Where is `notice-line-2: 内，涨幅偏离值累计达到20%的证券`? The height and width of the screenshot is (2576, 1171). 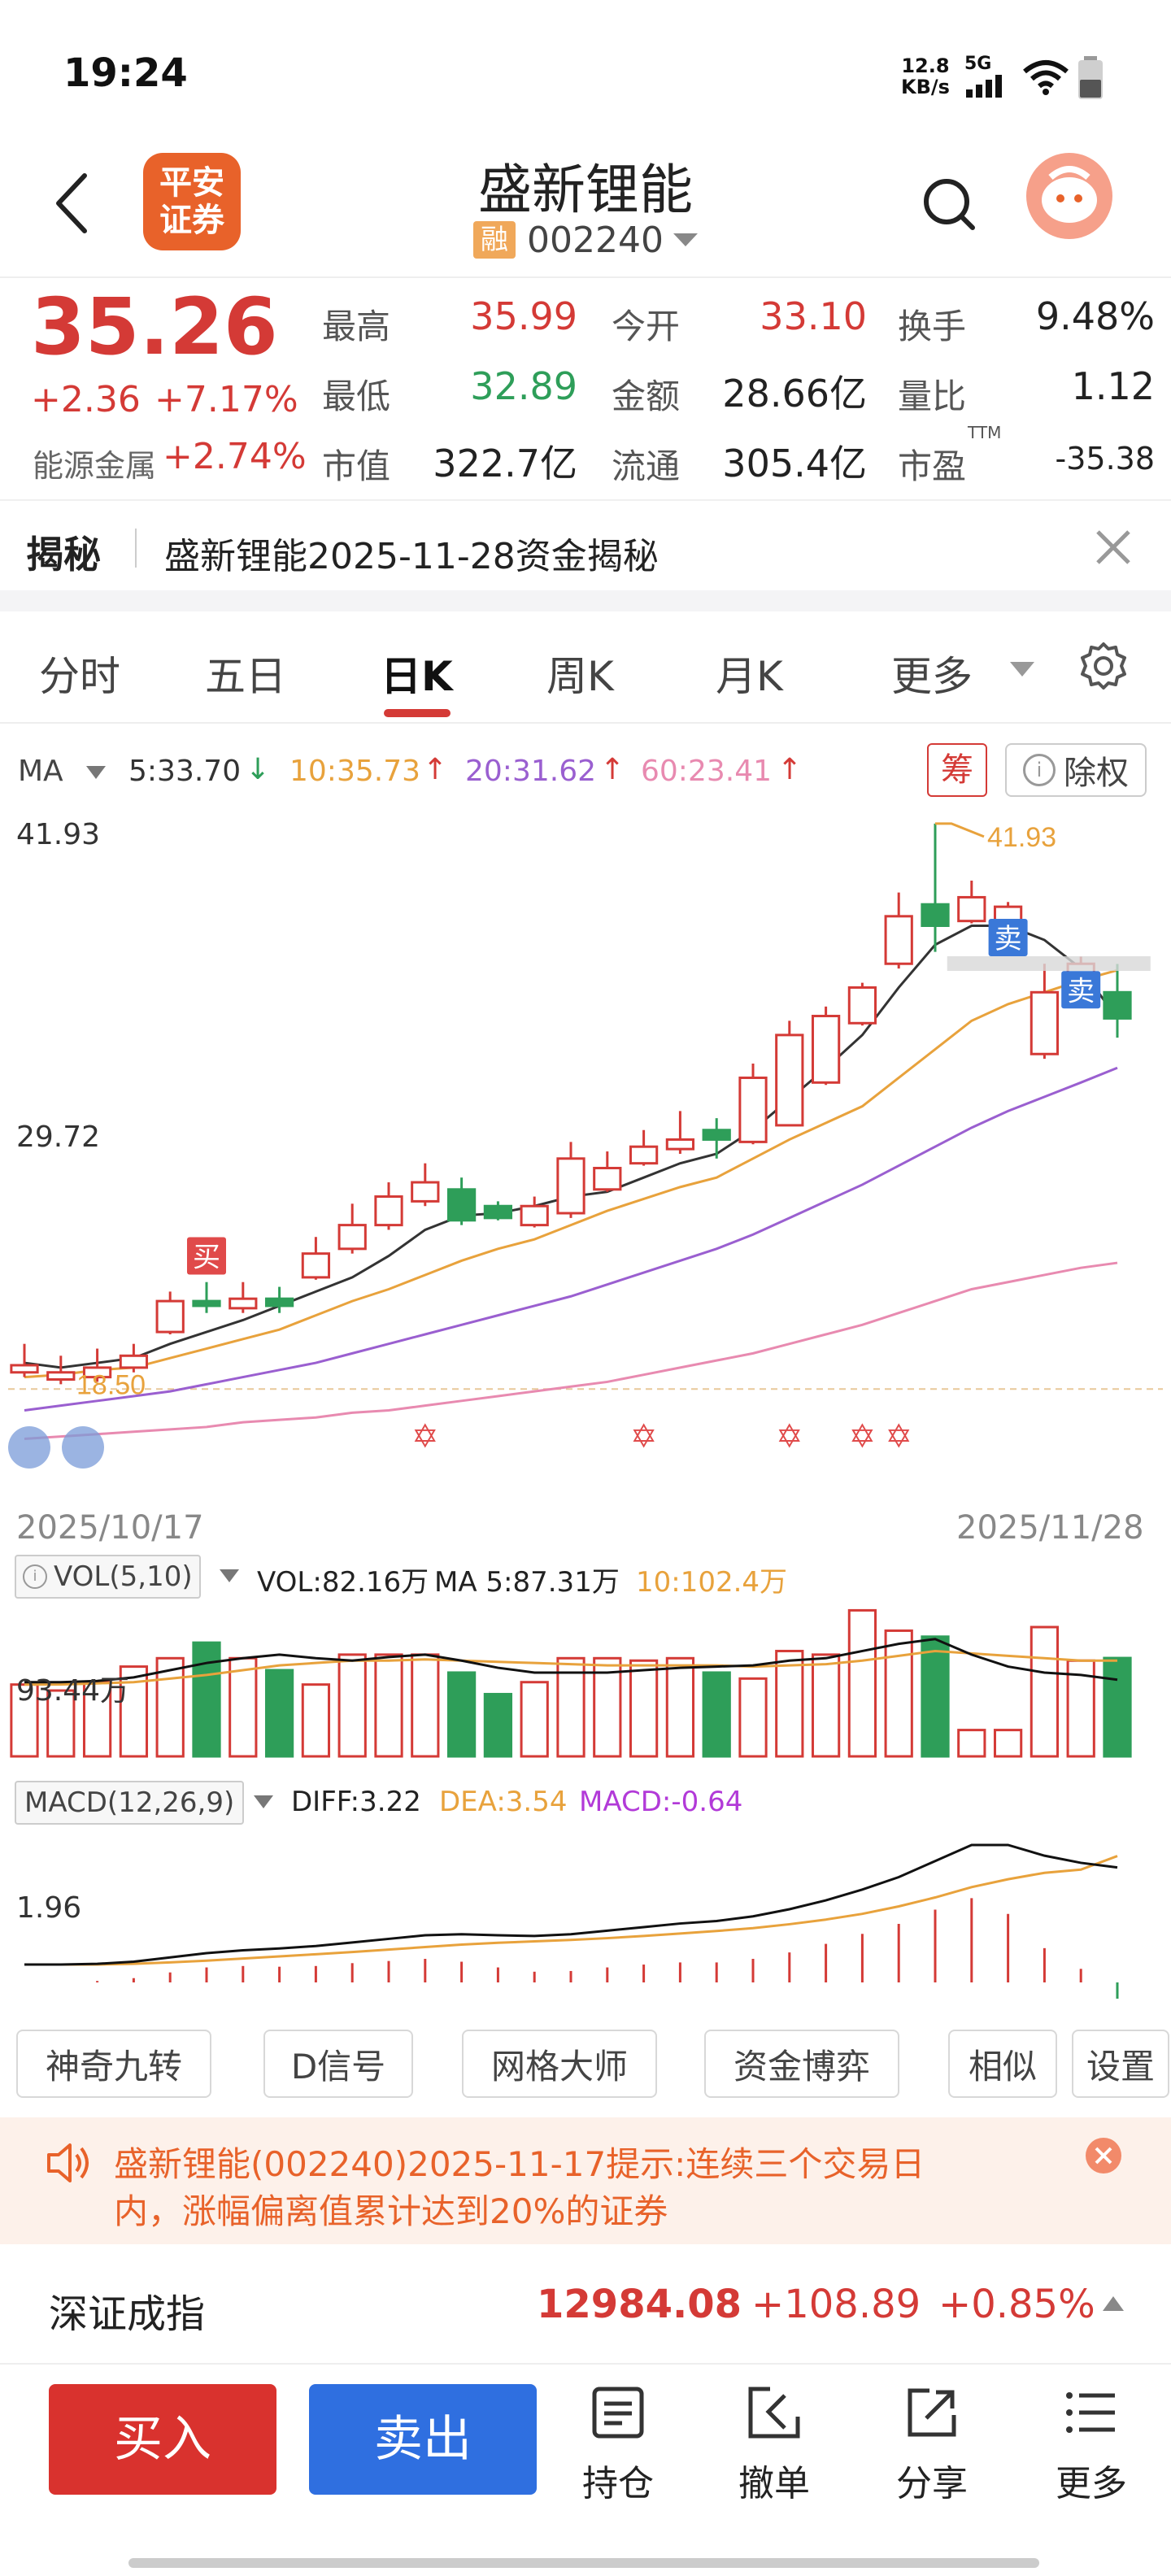
notice-line-2: 内，涨幅偏离值累计达到20%的证券 is located at coordinates (391, 2211).